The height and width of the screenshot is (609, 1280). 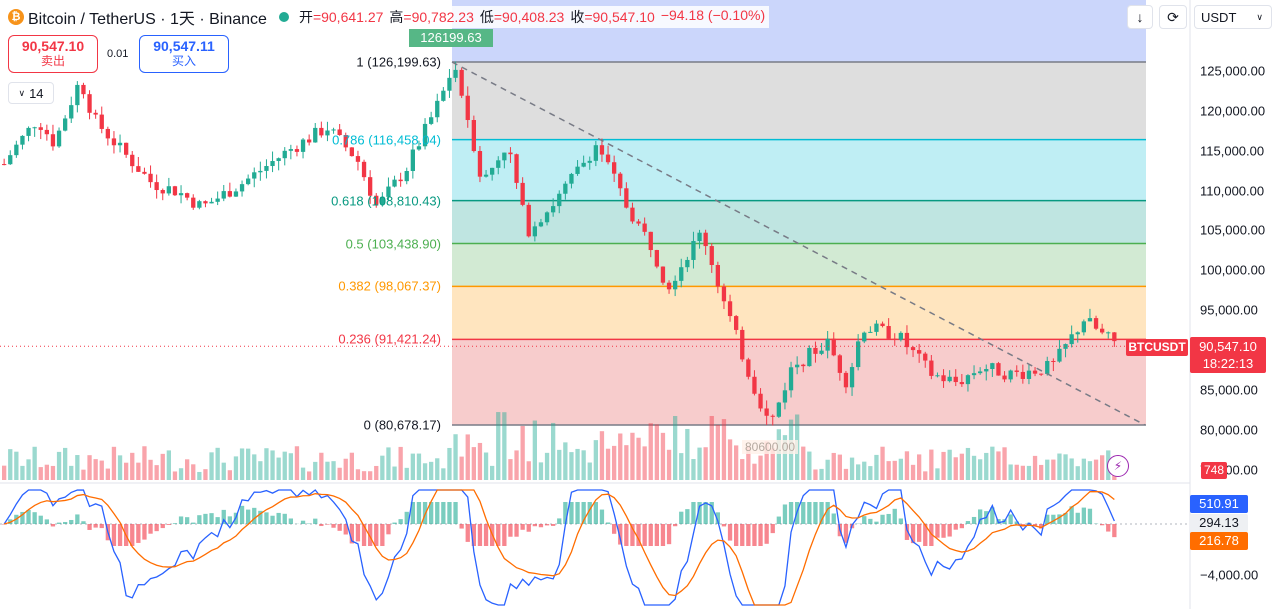 What do you see at coordinates (1173, 17) in the screenshot?
I see `reset-chart-button: ⟳` at bounding box center [1173, 17].